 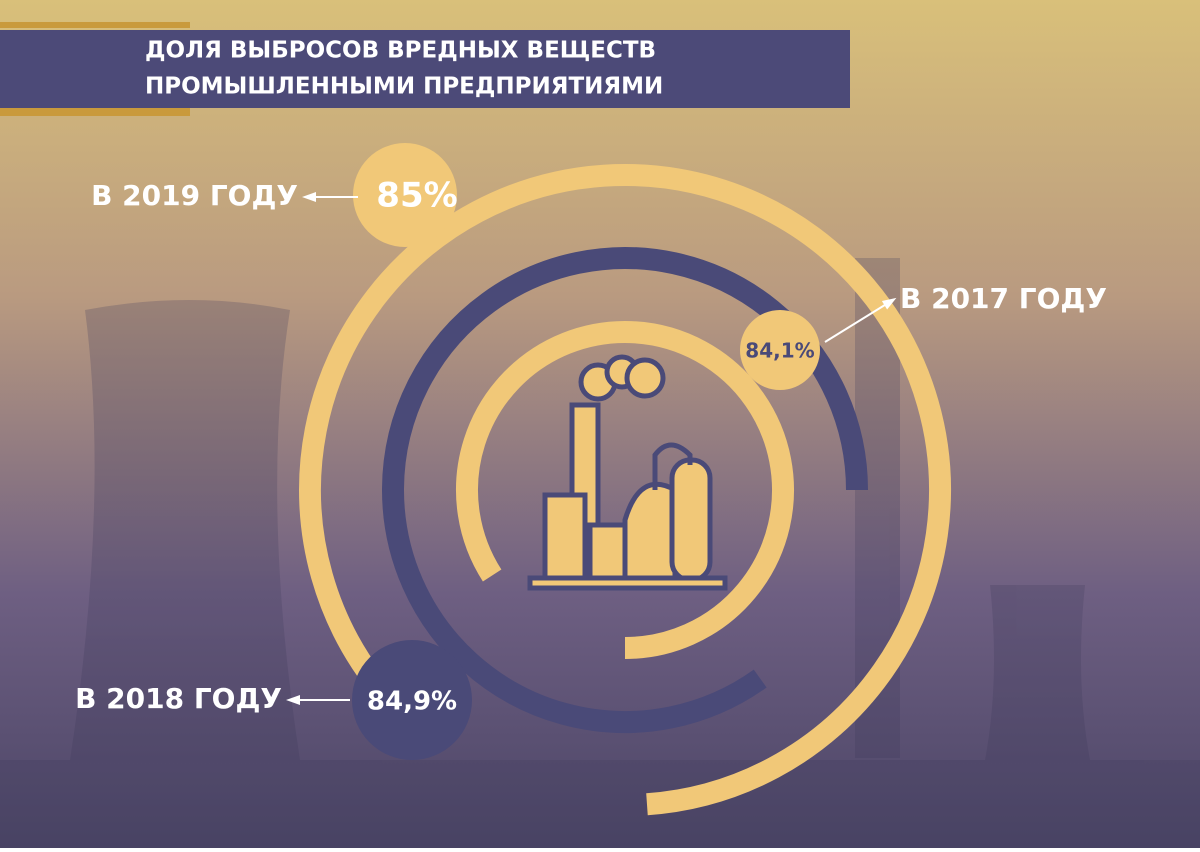 I want to click on value-label: 84,1%, so click(x=779, y=351).